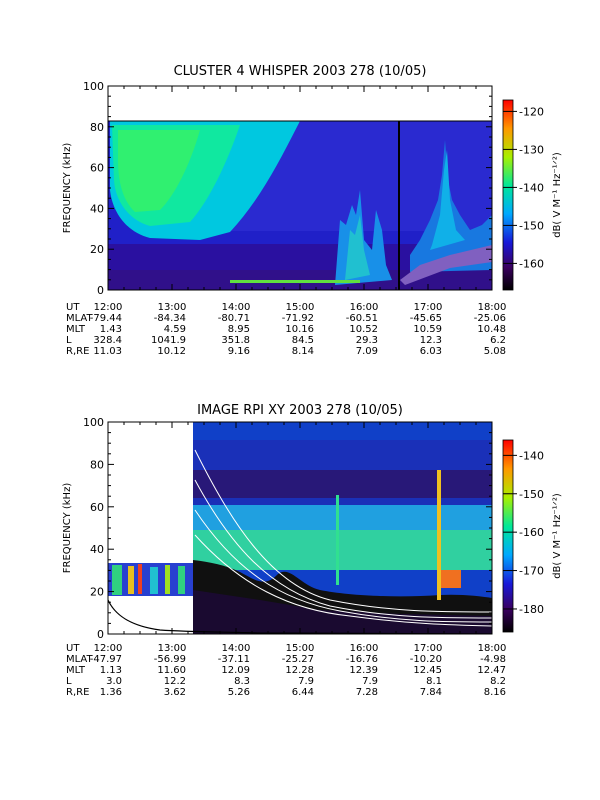  Describe the element at coordinates (111, 329) in the screenshot. I see `ephemeris-cell: 1.43` at that location.